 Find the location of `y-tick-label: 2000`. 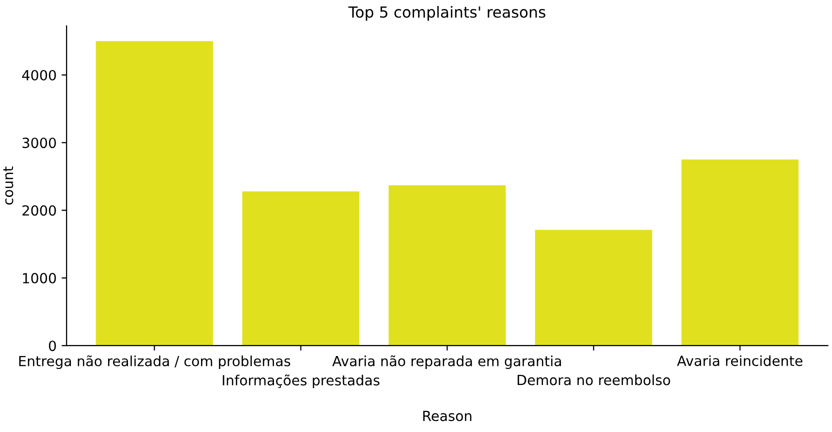

y-tick-label: 2000 is located at coordinates (39, 210).